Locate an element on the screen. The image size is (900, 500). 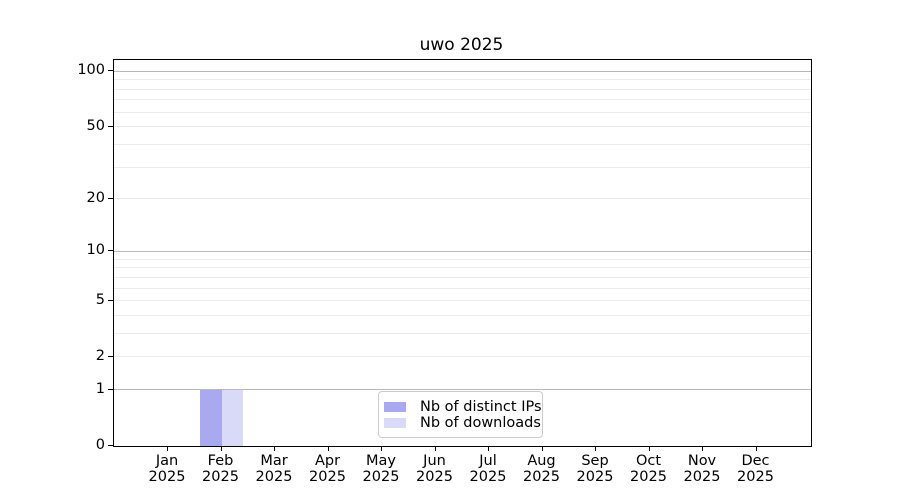
y-axis-tick-label: 2 is located at coordinates (100, 355).